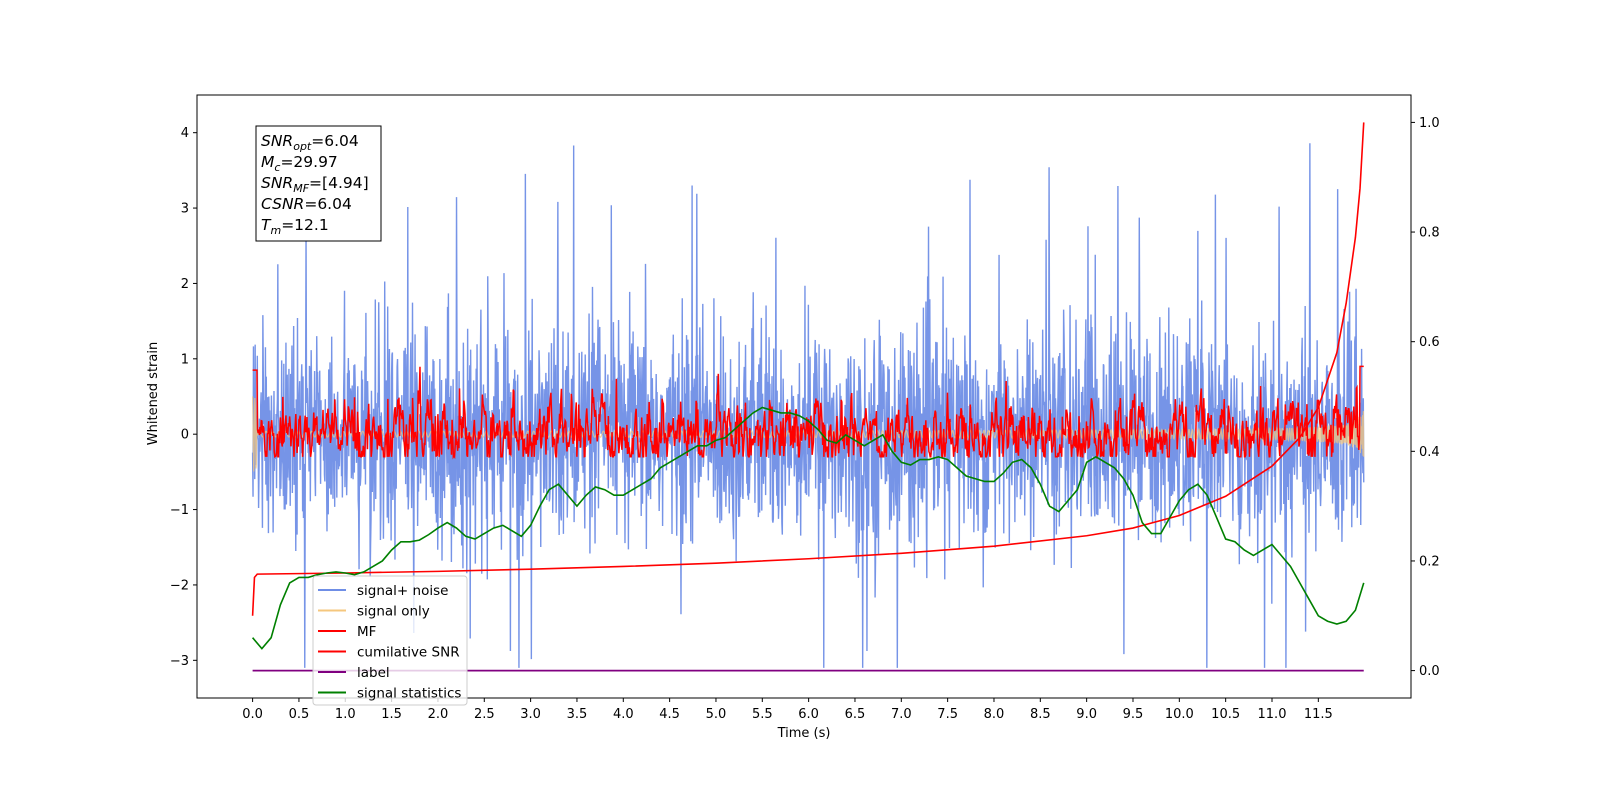  Describe the element at coordinates (994, 714) in the screenshot. I see `x-tick-label: 8.0` at that location.